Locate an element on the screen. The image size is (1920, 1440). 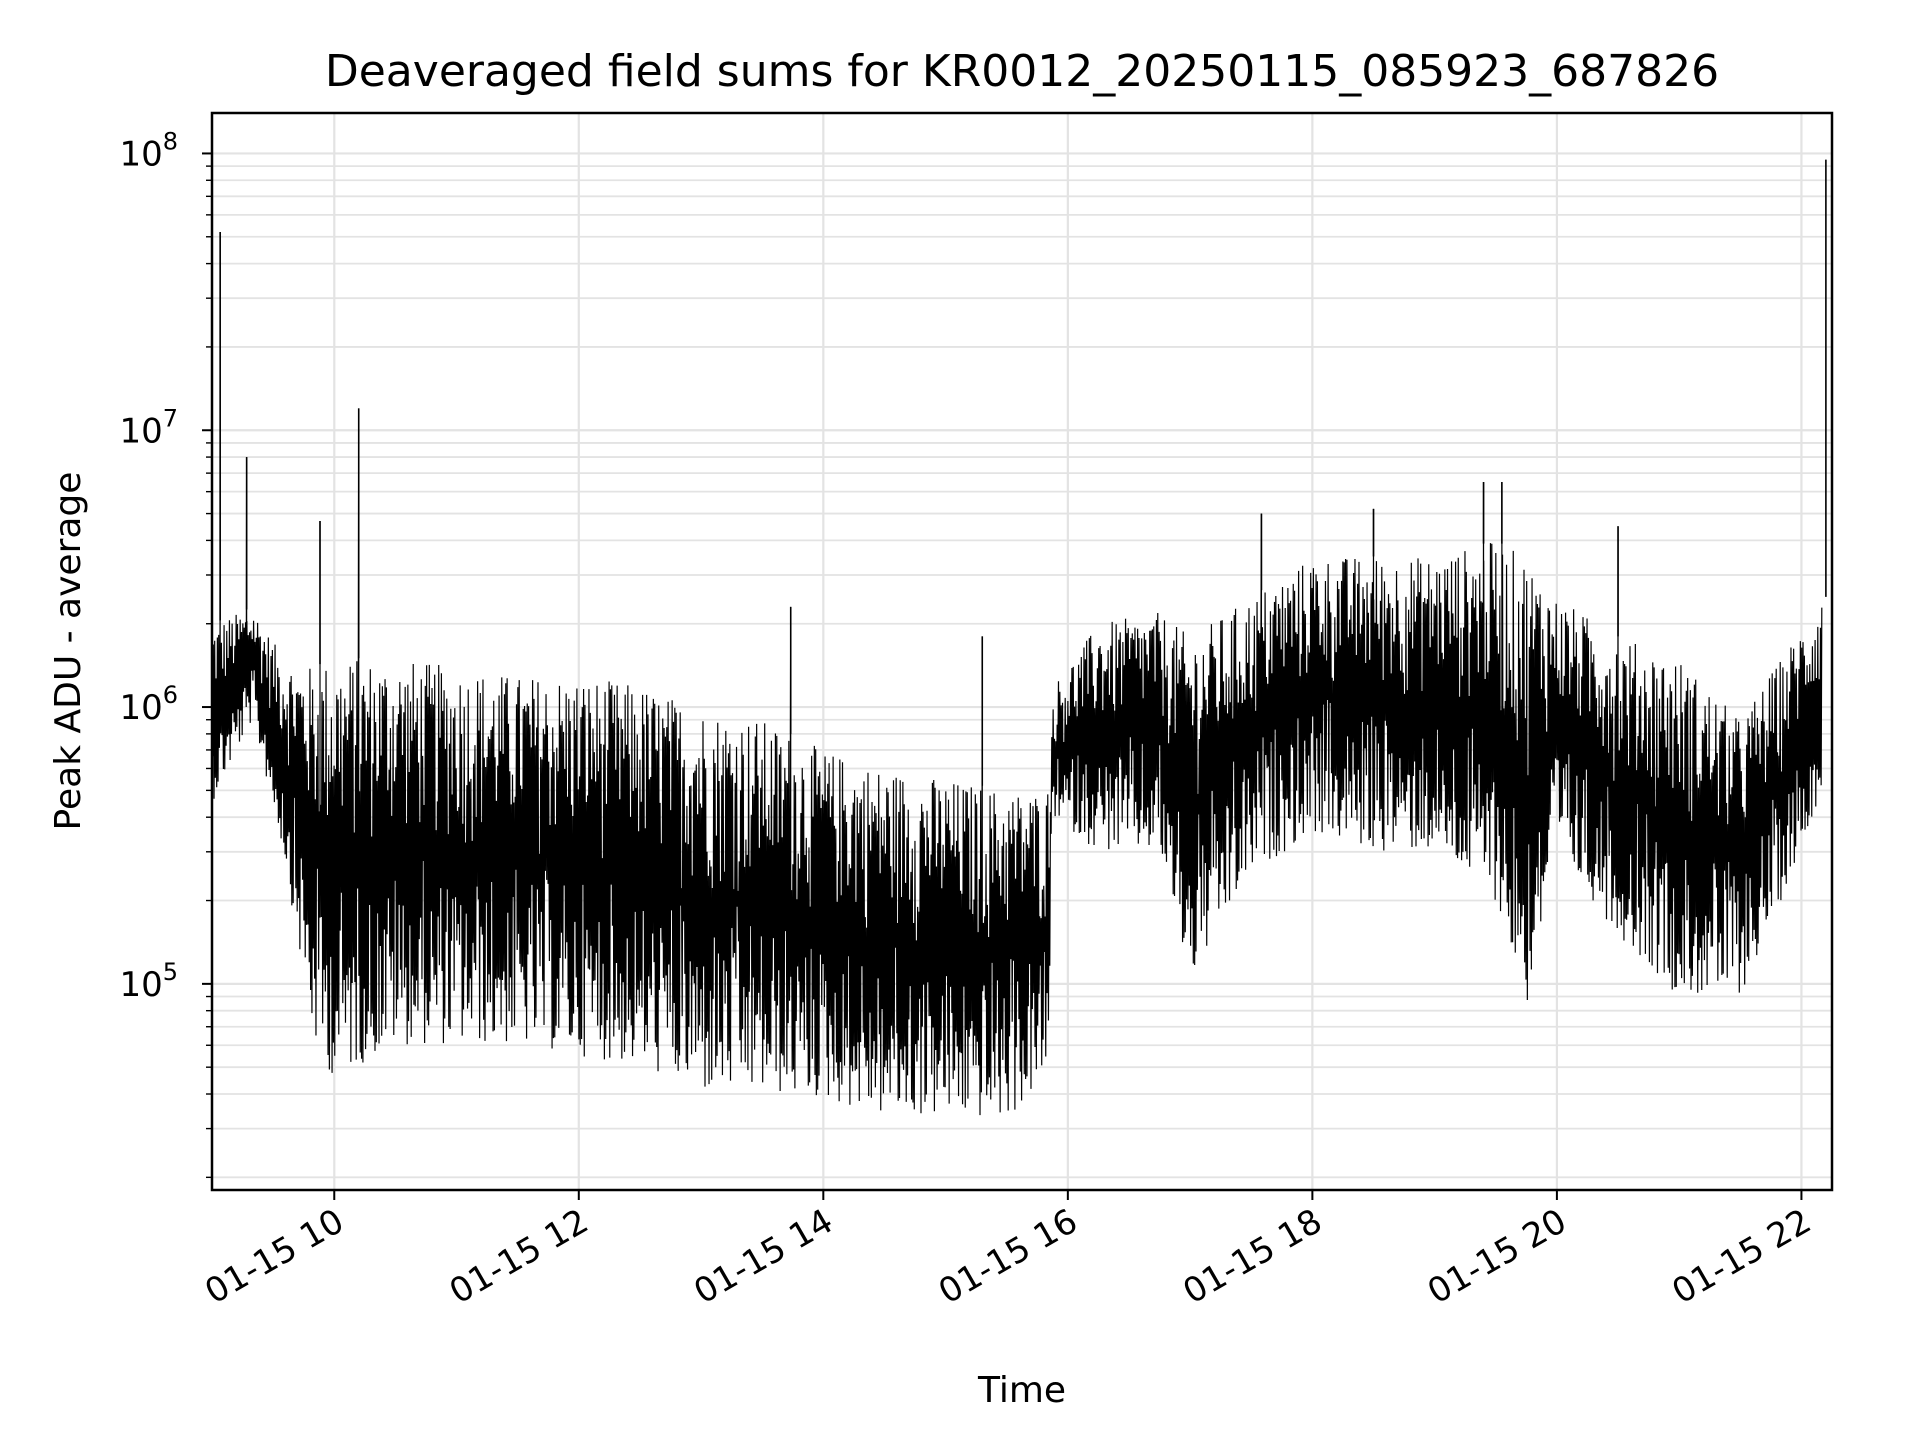
y-tick-label: 10⁶ is located at coordinates (148, 704).